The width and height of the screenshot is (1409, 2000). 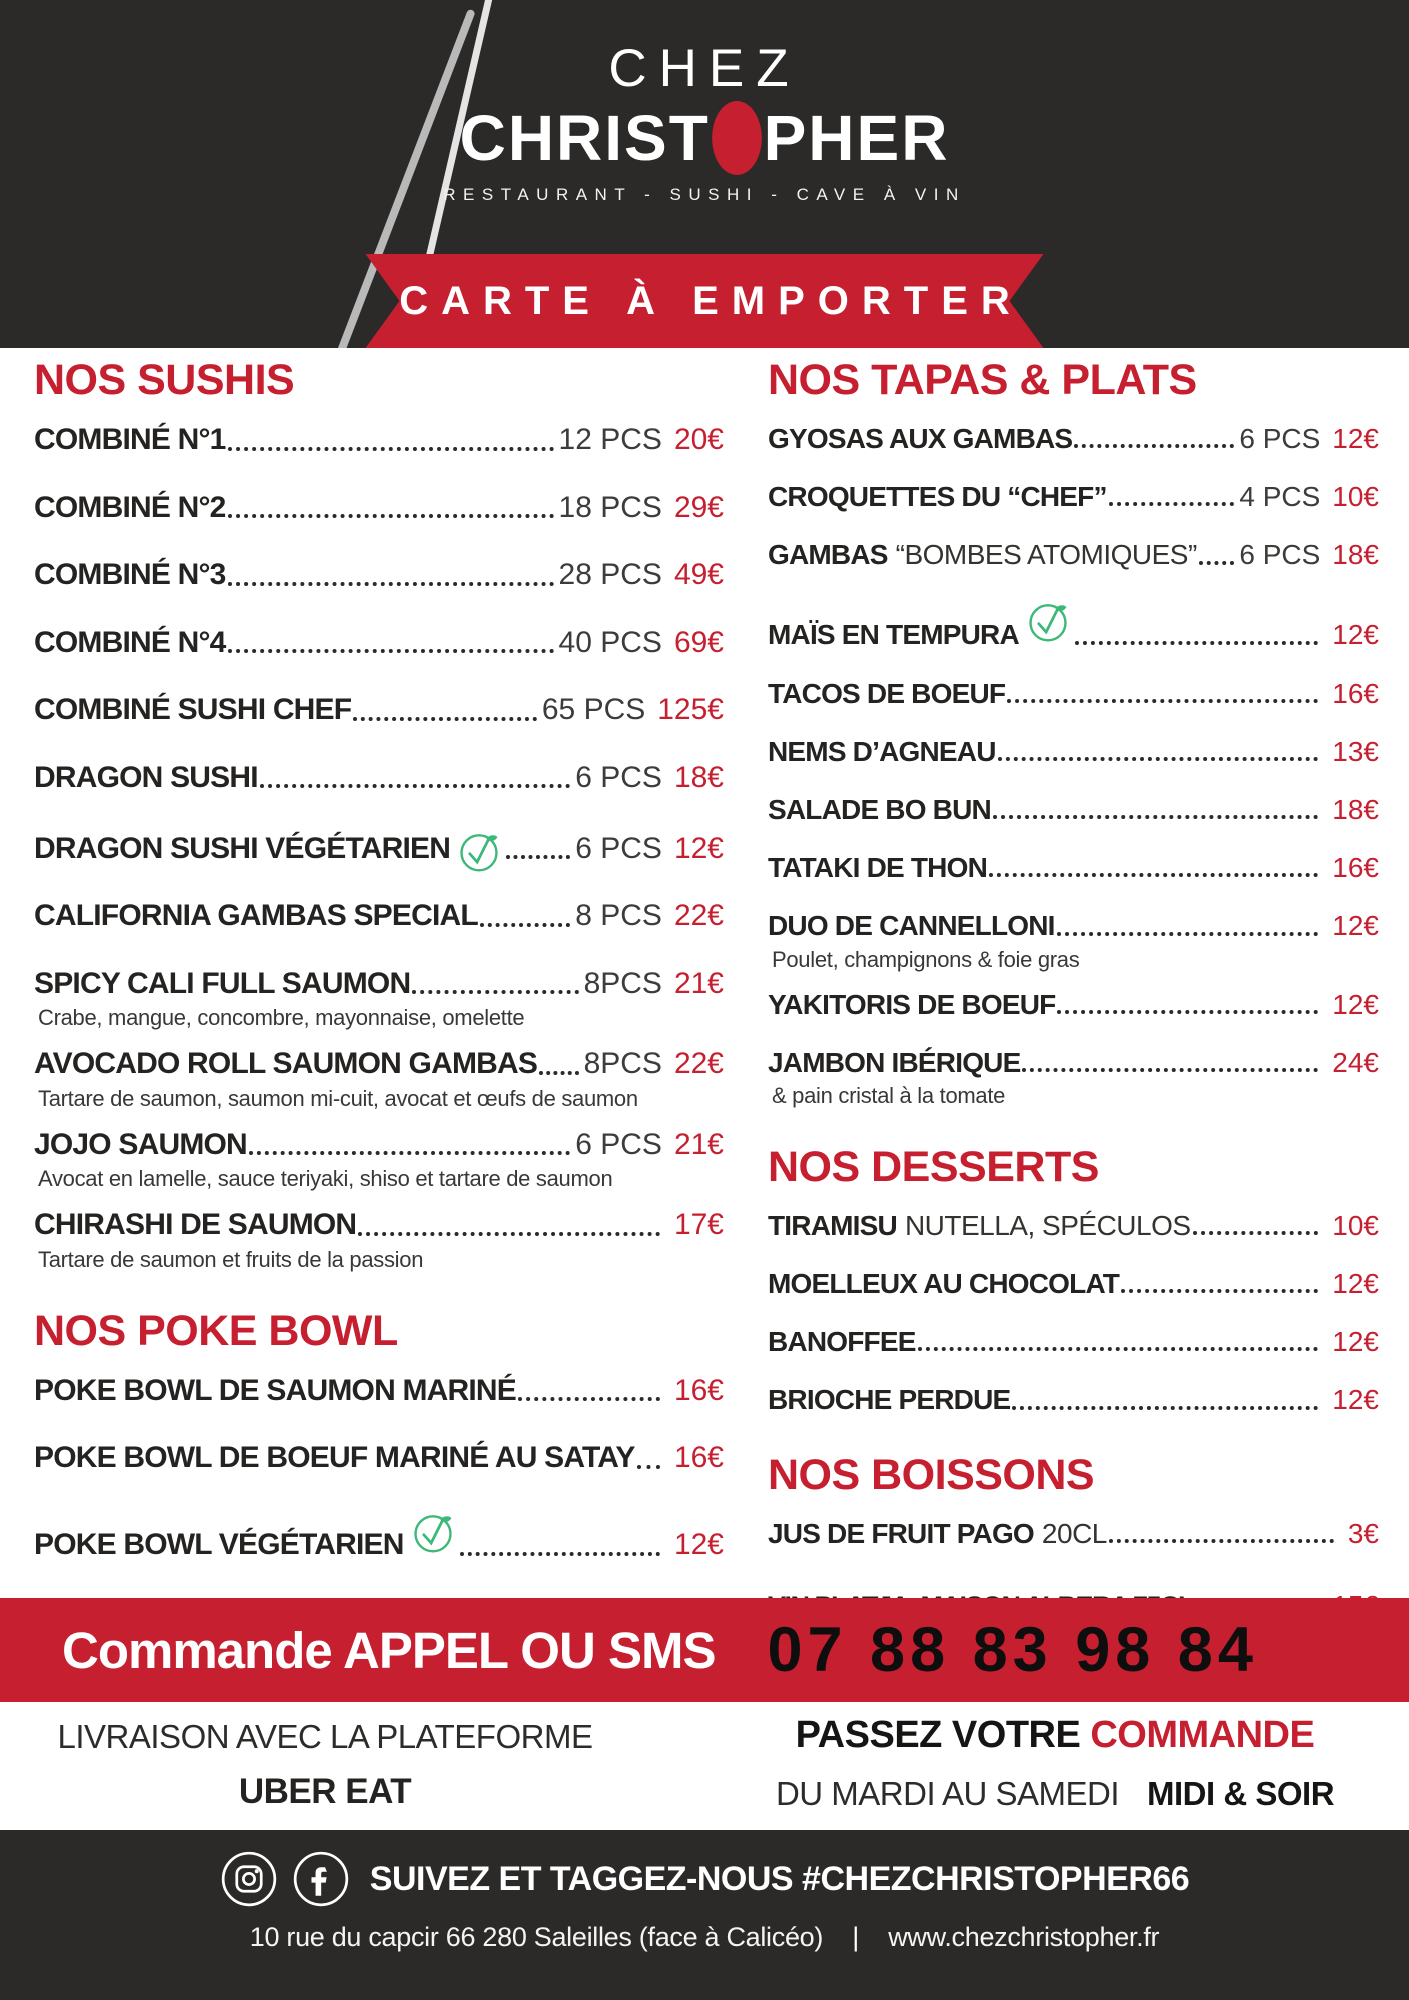 I want to click on menu-item: DRAGON SUSHI VÉGÉTARIEN 6 PCS 12€, so click(x=379, y=850).